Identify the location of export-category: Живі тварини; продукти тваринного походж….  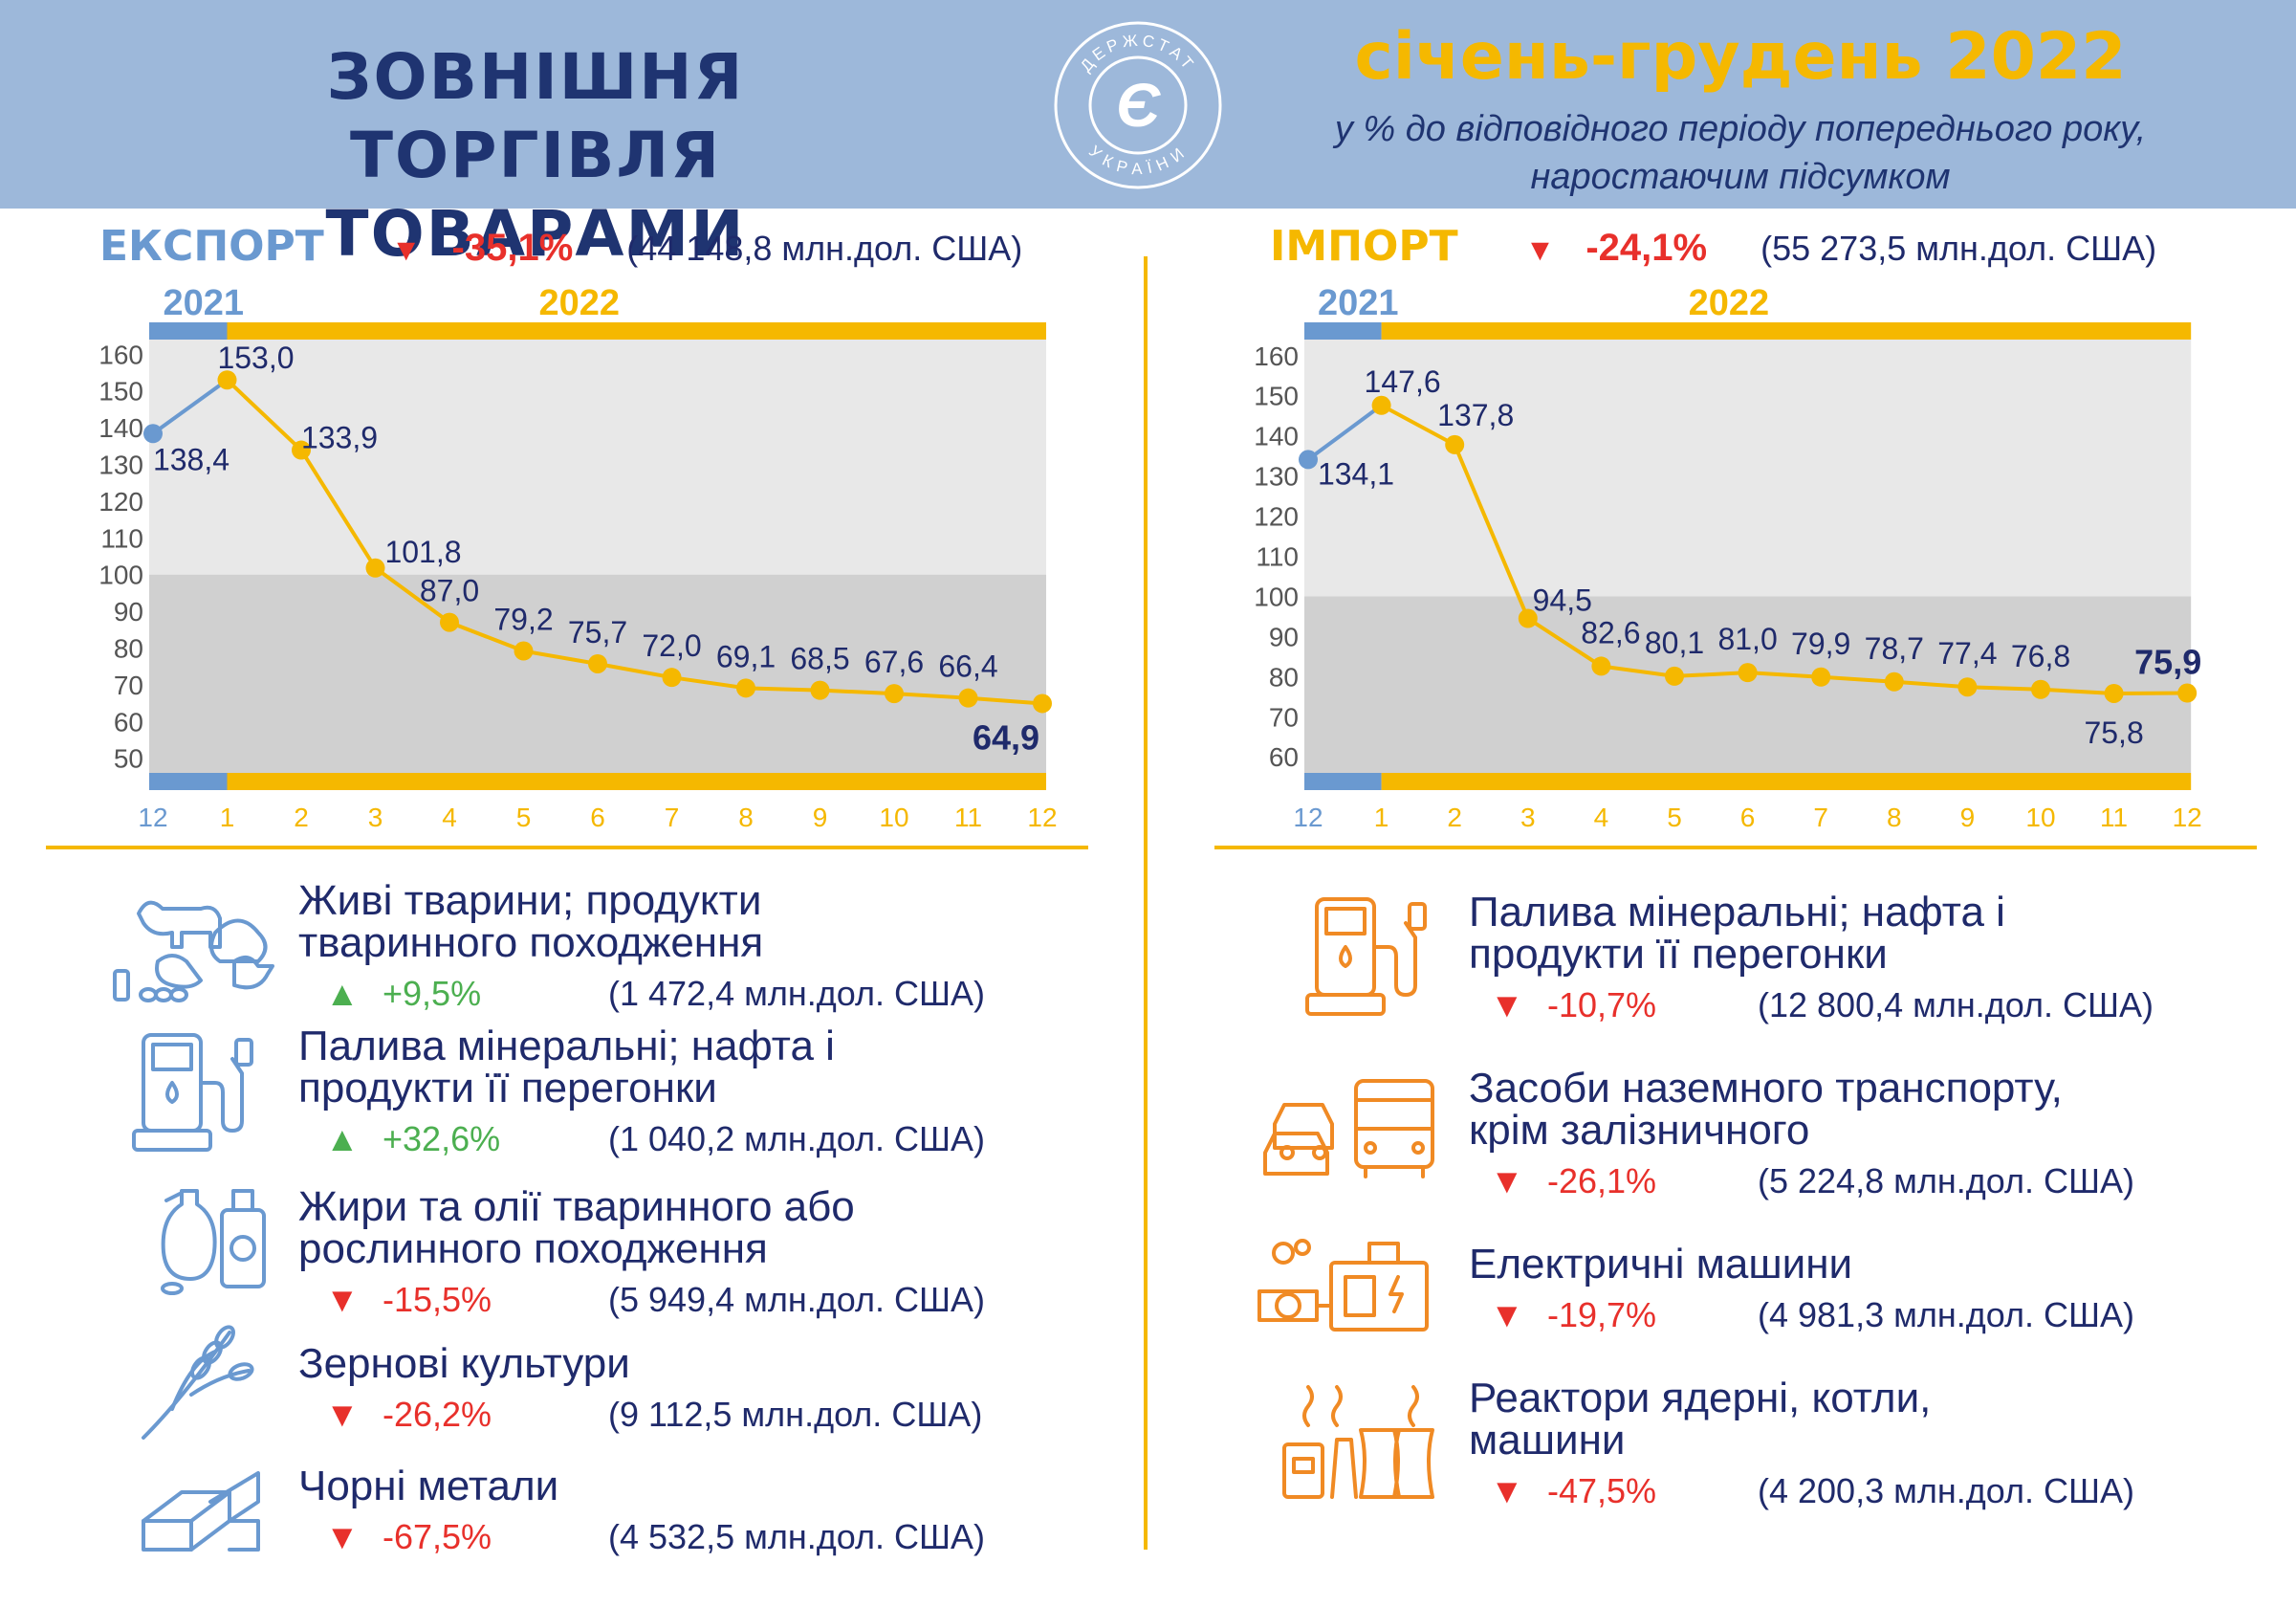
(709, 947).